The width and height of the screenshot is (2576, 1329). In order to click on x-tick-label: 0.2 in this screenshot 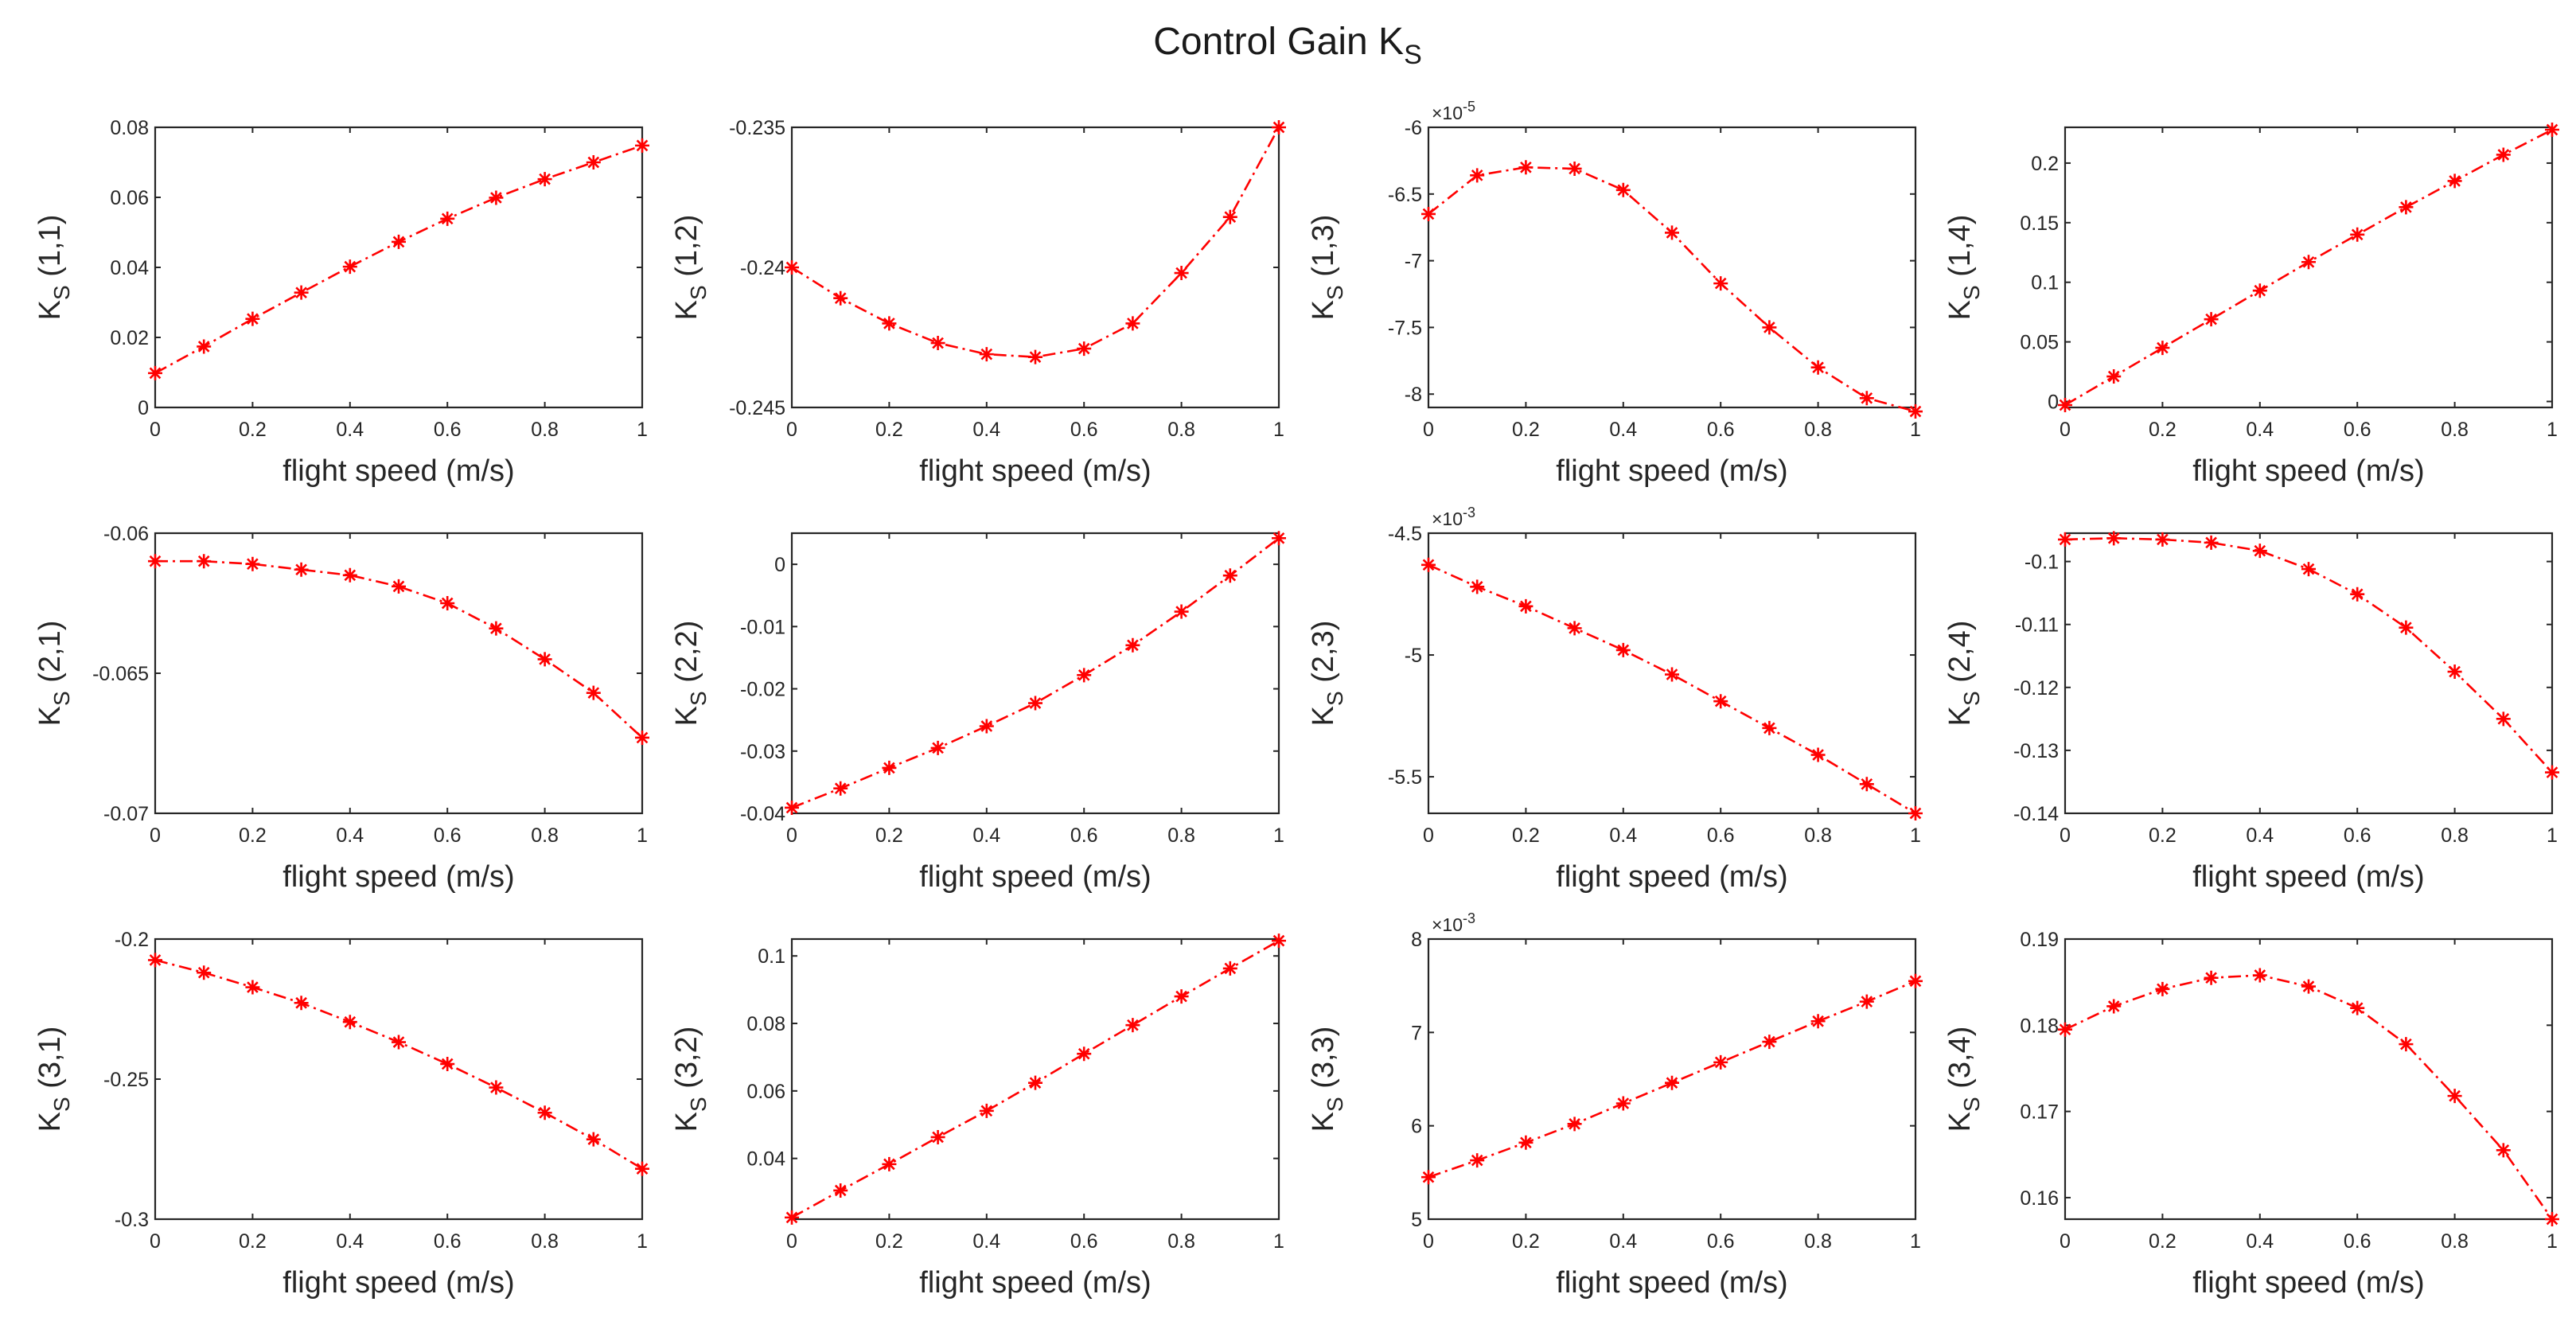, I will do `click(2163, 430)`.